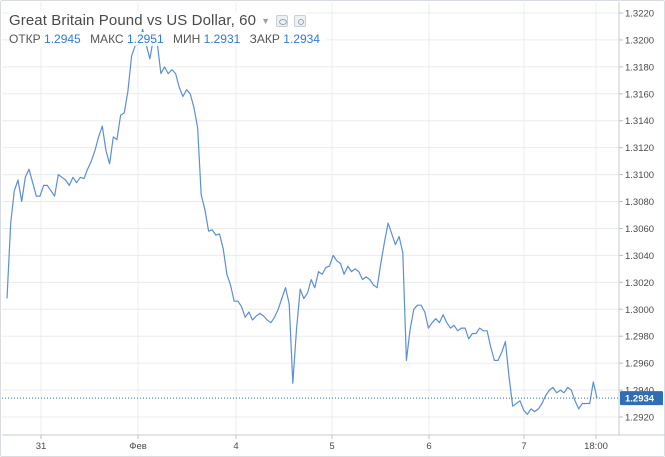 This screenshot has height=457, width=665. Describe the element at coordinates (639, 310) in the screenshot. I see `y-tick-label: 1.3000` at that location.